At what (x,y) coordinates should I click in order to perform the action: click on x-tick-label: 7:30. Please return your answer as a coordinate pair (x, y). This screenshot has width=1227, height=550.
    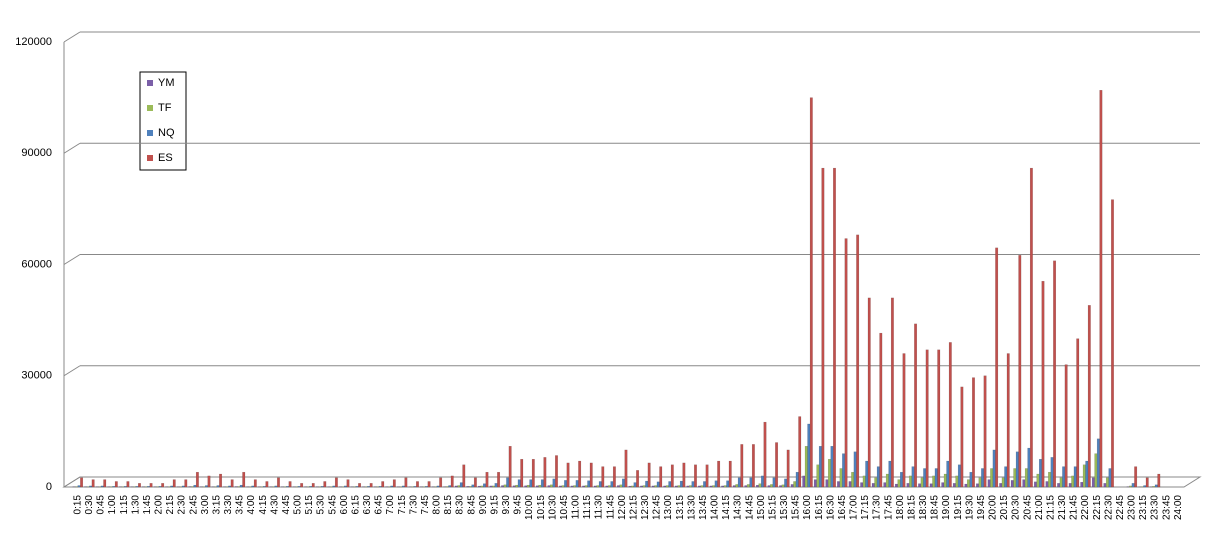
    Looking at the image, I should click on (413, 505).